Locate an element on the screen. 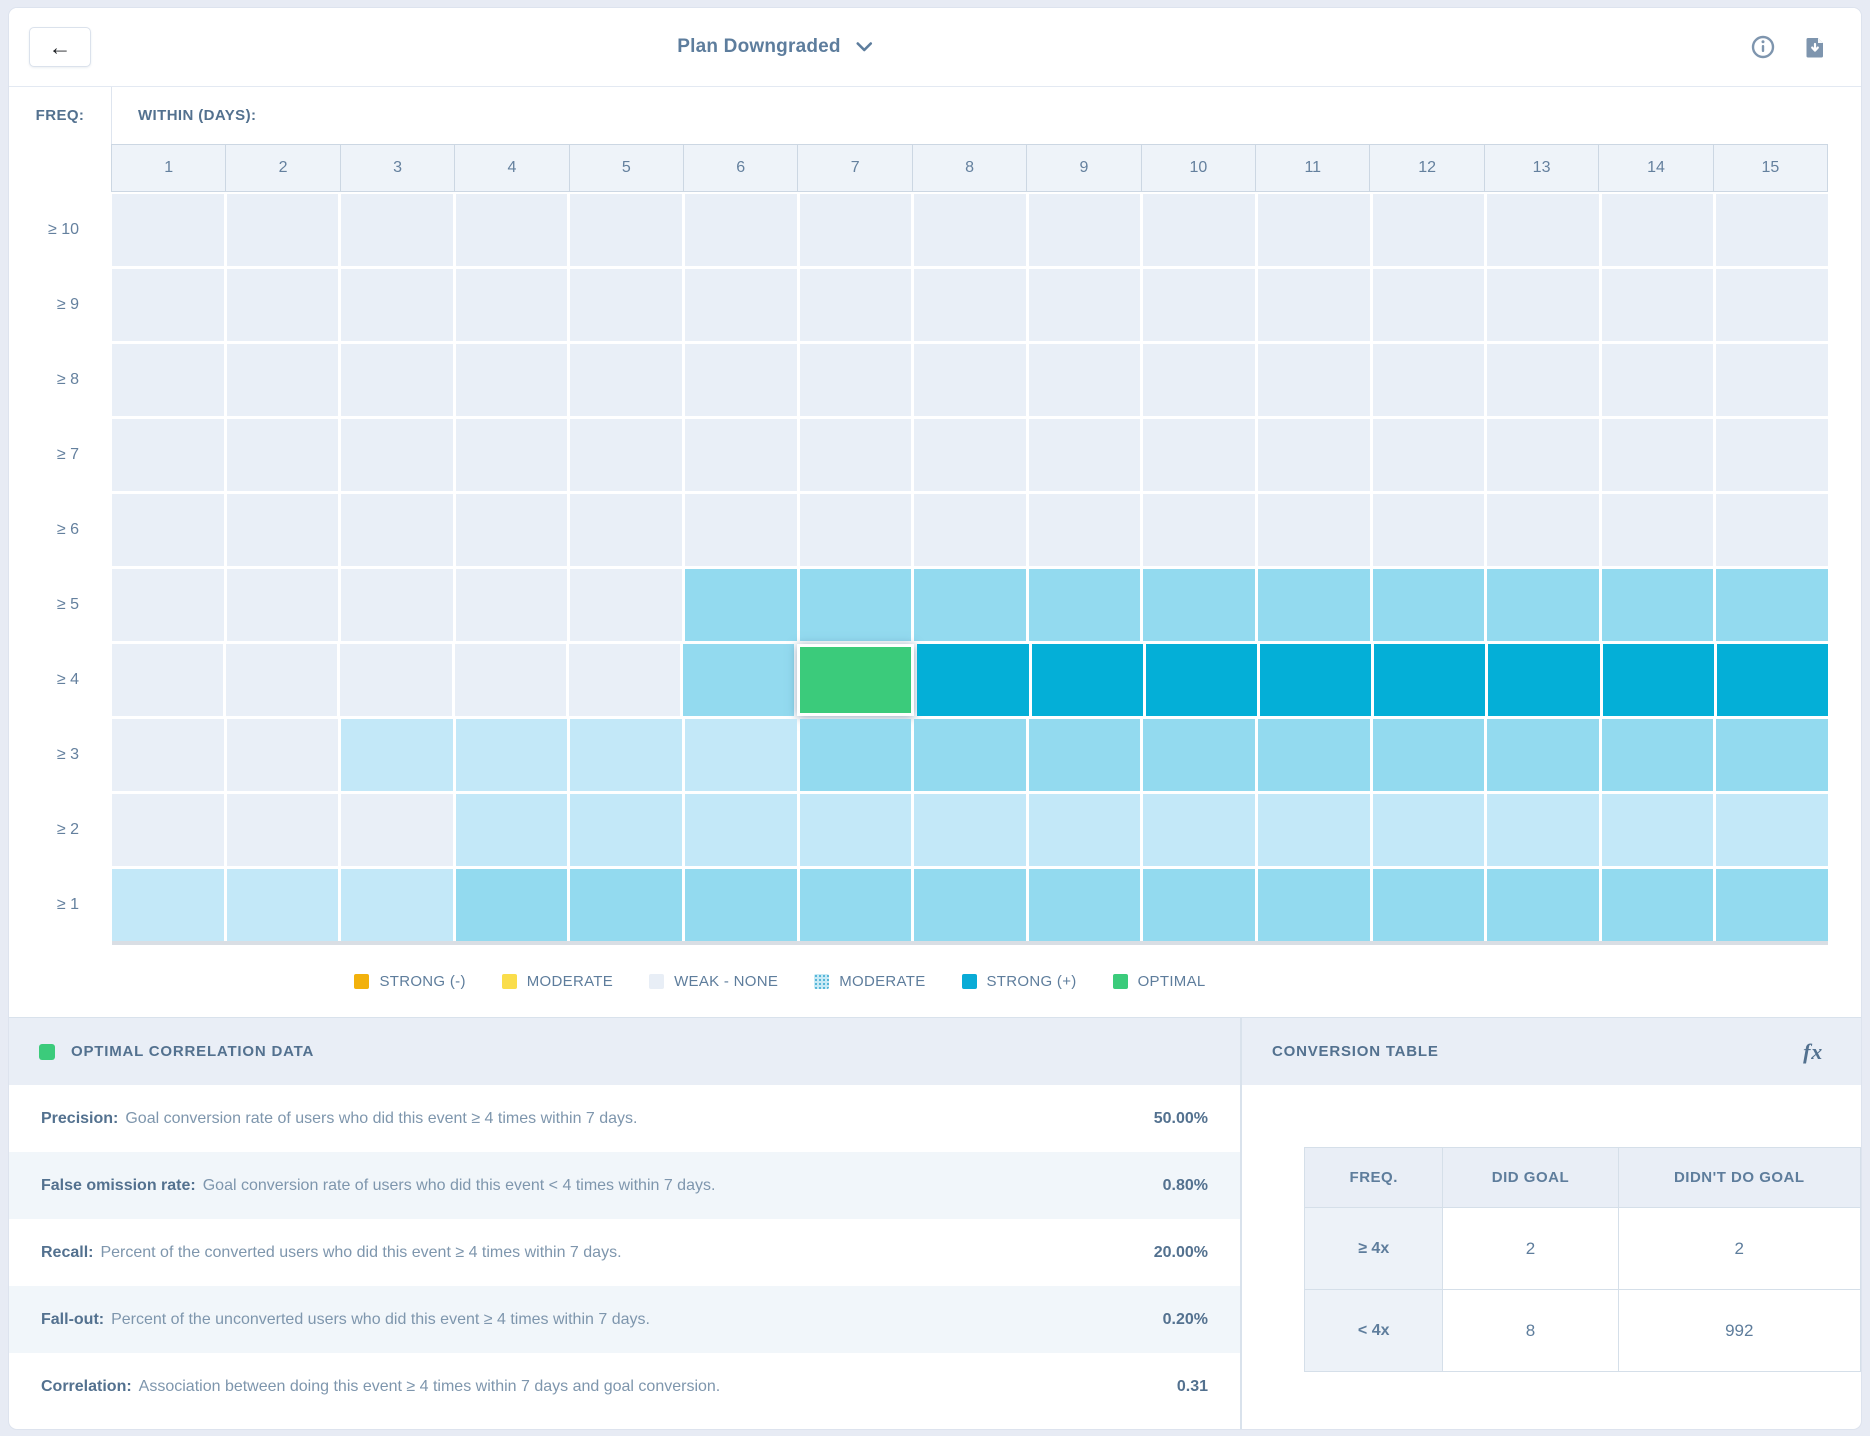 The height and width of the screenshot is (1436, 1870). heatmap-cell-optimal is located at coordinates (856, 680).